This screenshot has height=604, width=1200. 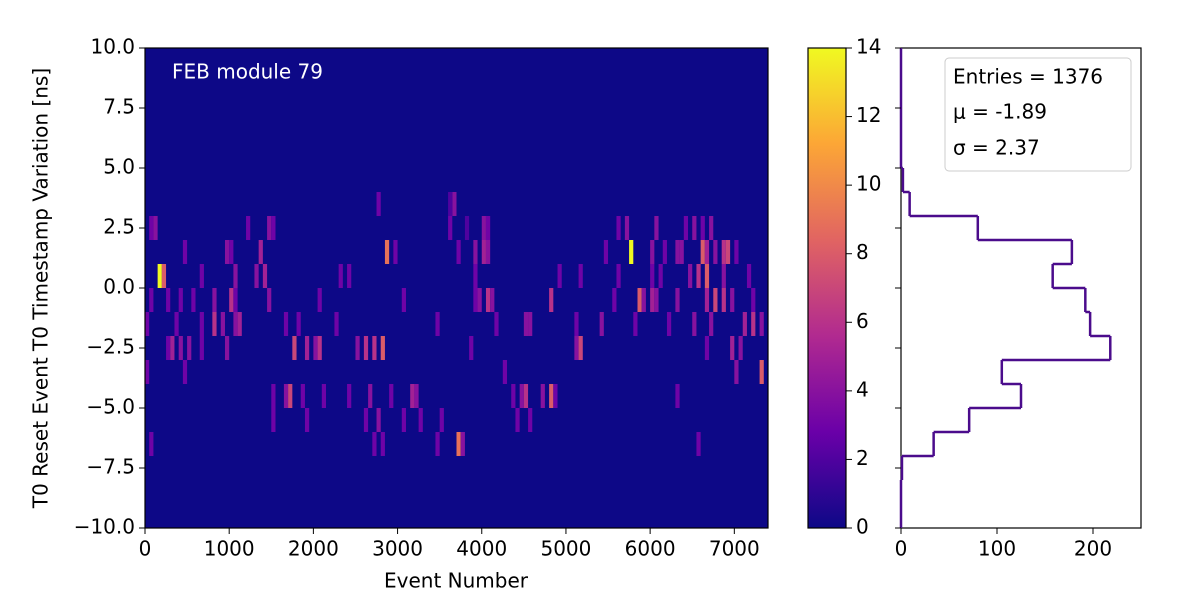 What do you see at coordinates (145, 549) in the screenshot?
I see `x-tick-label: 0` at bounding box center [145, 549].